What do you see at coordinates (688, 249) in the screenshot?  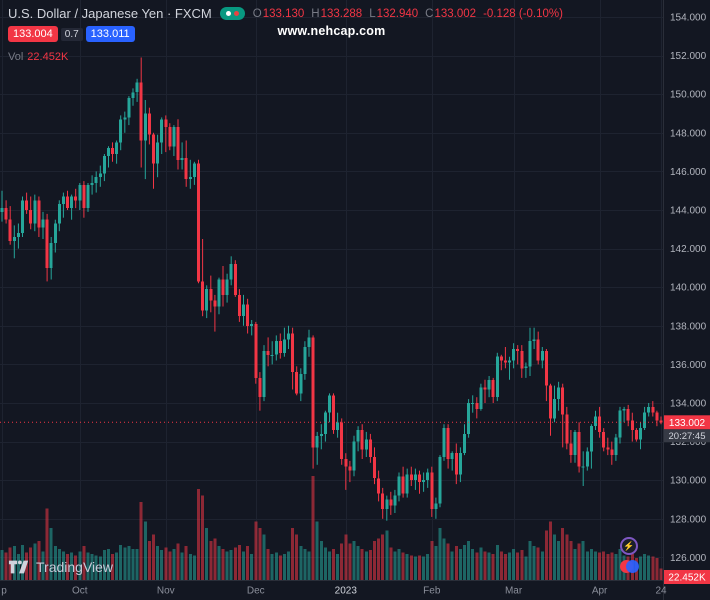 I see `price-axis-label: 142.000` at bounding box center [688, 249].